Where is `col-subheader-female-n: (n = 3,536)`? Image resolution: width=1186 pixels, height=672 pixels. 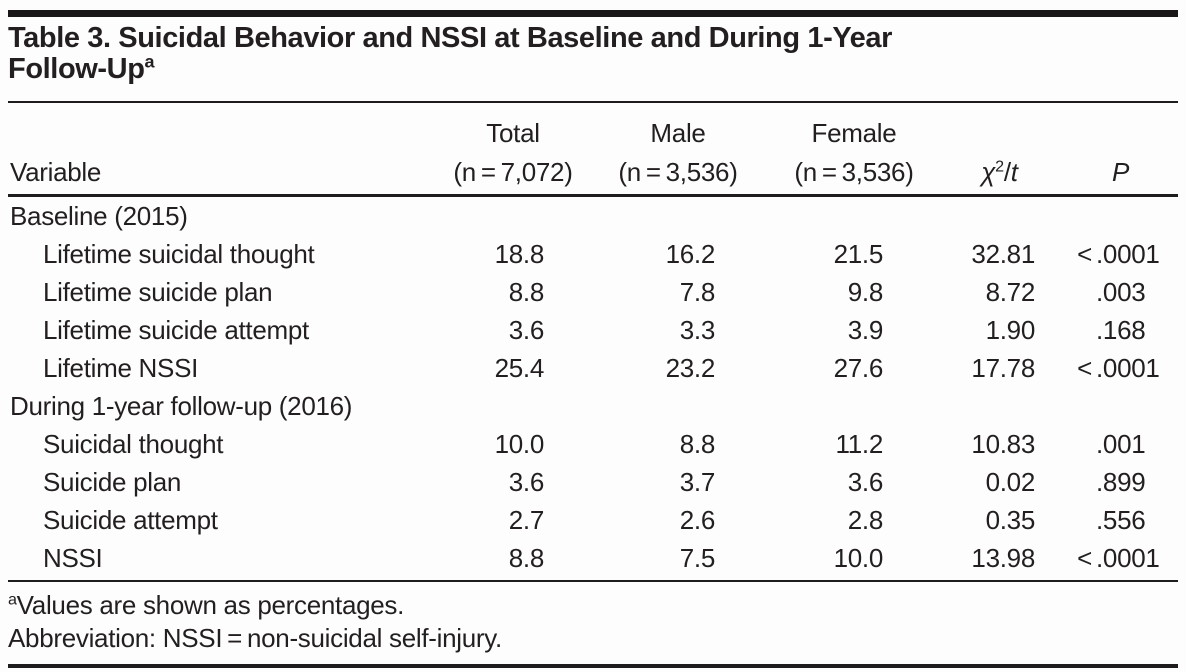 col-subheader-female-n: (n = 3,536) is located at coordinates (854, 172).